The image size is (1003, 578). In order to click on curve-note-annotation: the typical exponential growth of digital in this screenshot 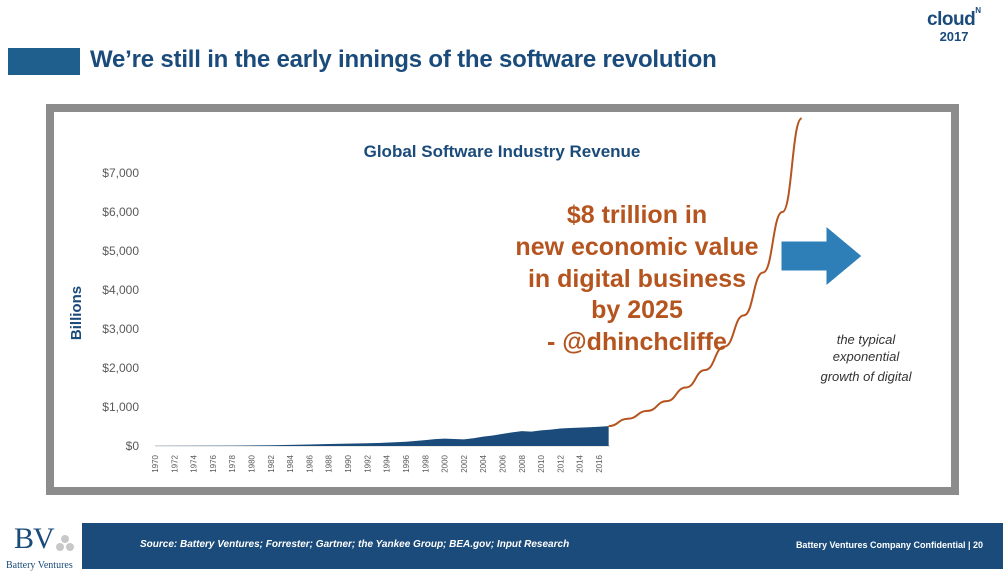, I will do `click(866, 358)`.